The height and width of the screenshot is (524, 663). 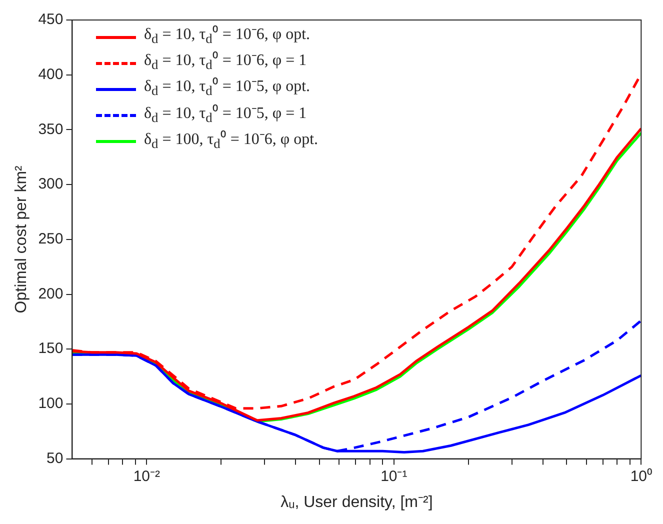 What do you see at coordinates (51, 293) in the screenshot?
I see `y-tick-label: 200` at bounding box center [51, 293].